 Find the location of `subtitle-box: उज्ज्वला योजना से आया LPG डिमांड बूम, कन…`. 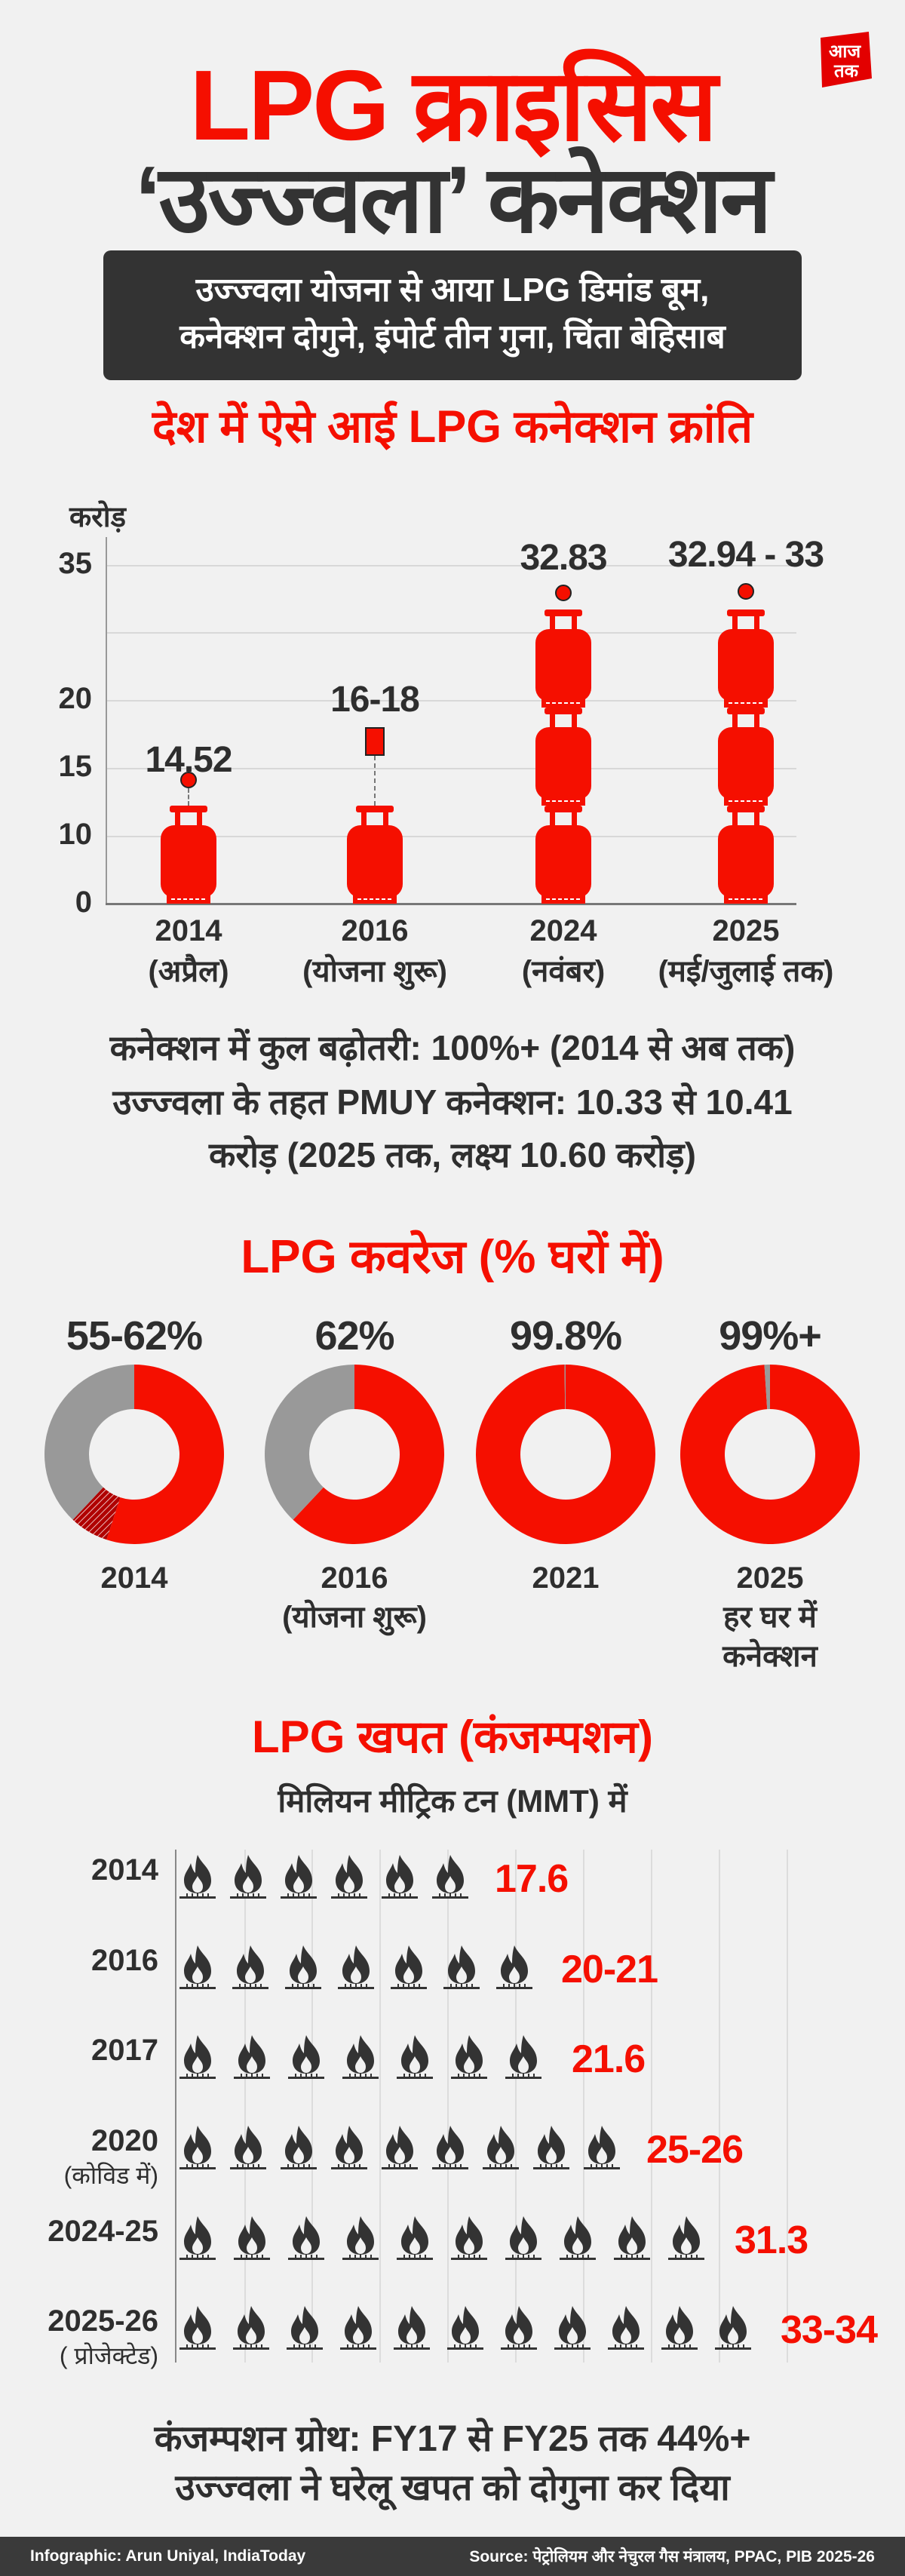

subtitle-box: उज्ज्वला योजना से आया LPG डिमांड बूम, कन… is located at coordinates (452, 315).